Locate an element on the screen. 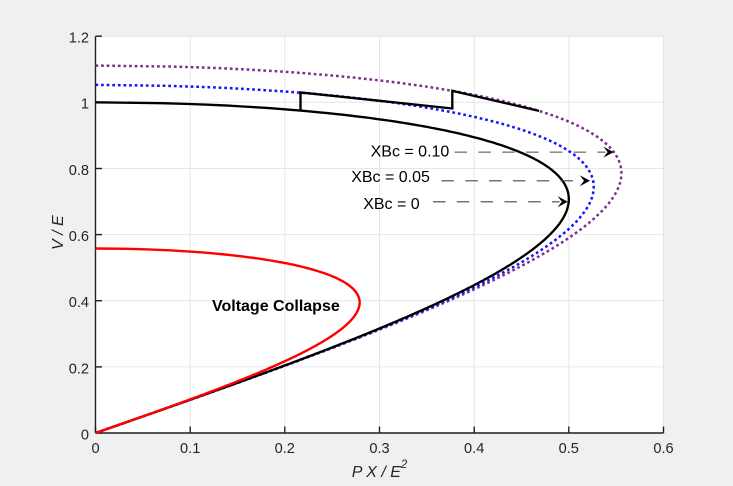 The width and height of the screenshot is (733, 486). svg-text: Voltage Collapse is located at coordinates (276, 306).